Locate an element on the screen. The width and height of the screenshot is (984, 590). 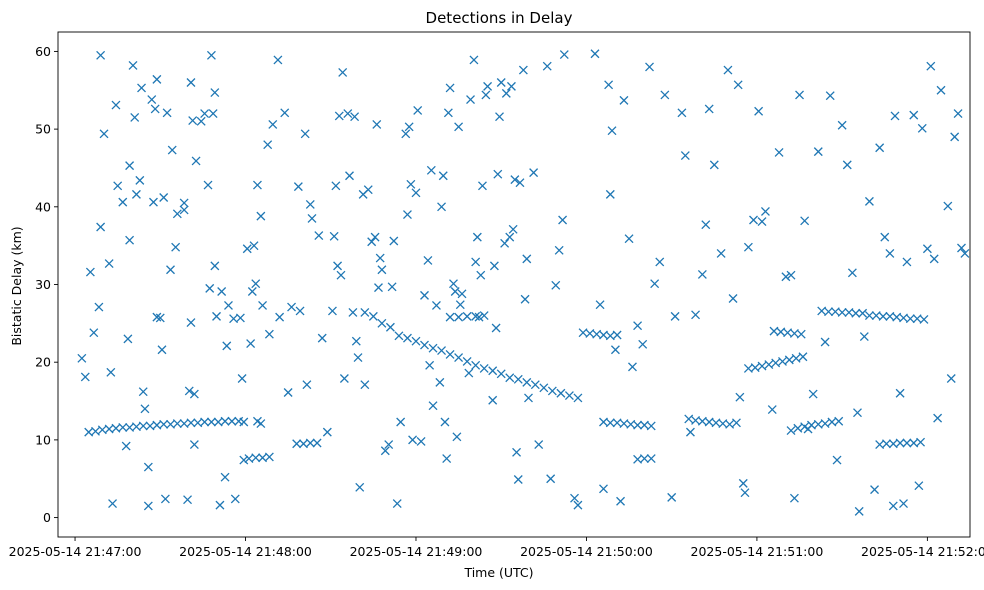
y-tick-label: 10 is located at coordinates (43, 439).